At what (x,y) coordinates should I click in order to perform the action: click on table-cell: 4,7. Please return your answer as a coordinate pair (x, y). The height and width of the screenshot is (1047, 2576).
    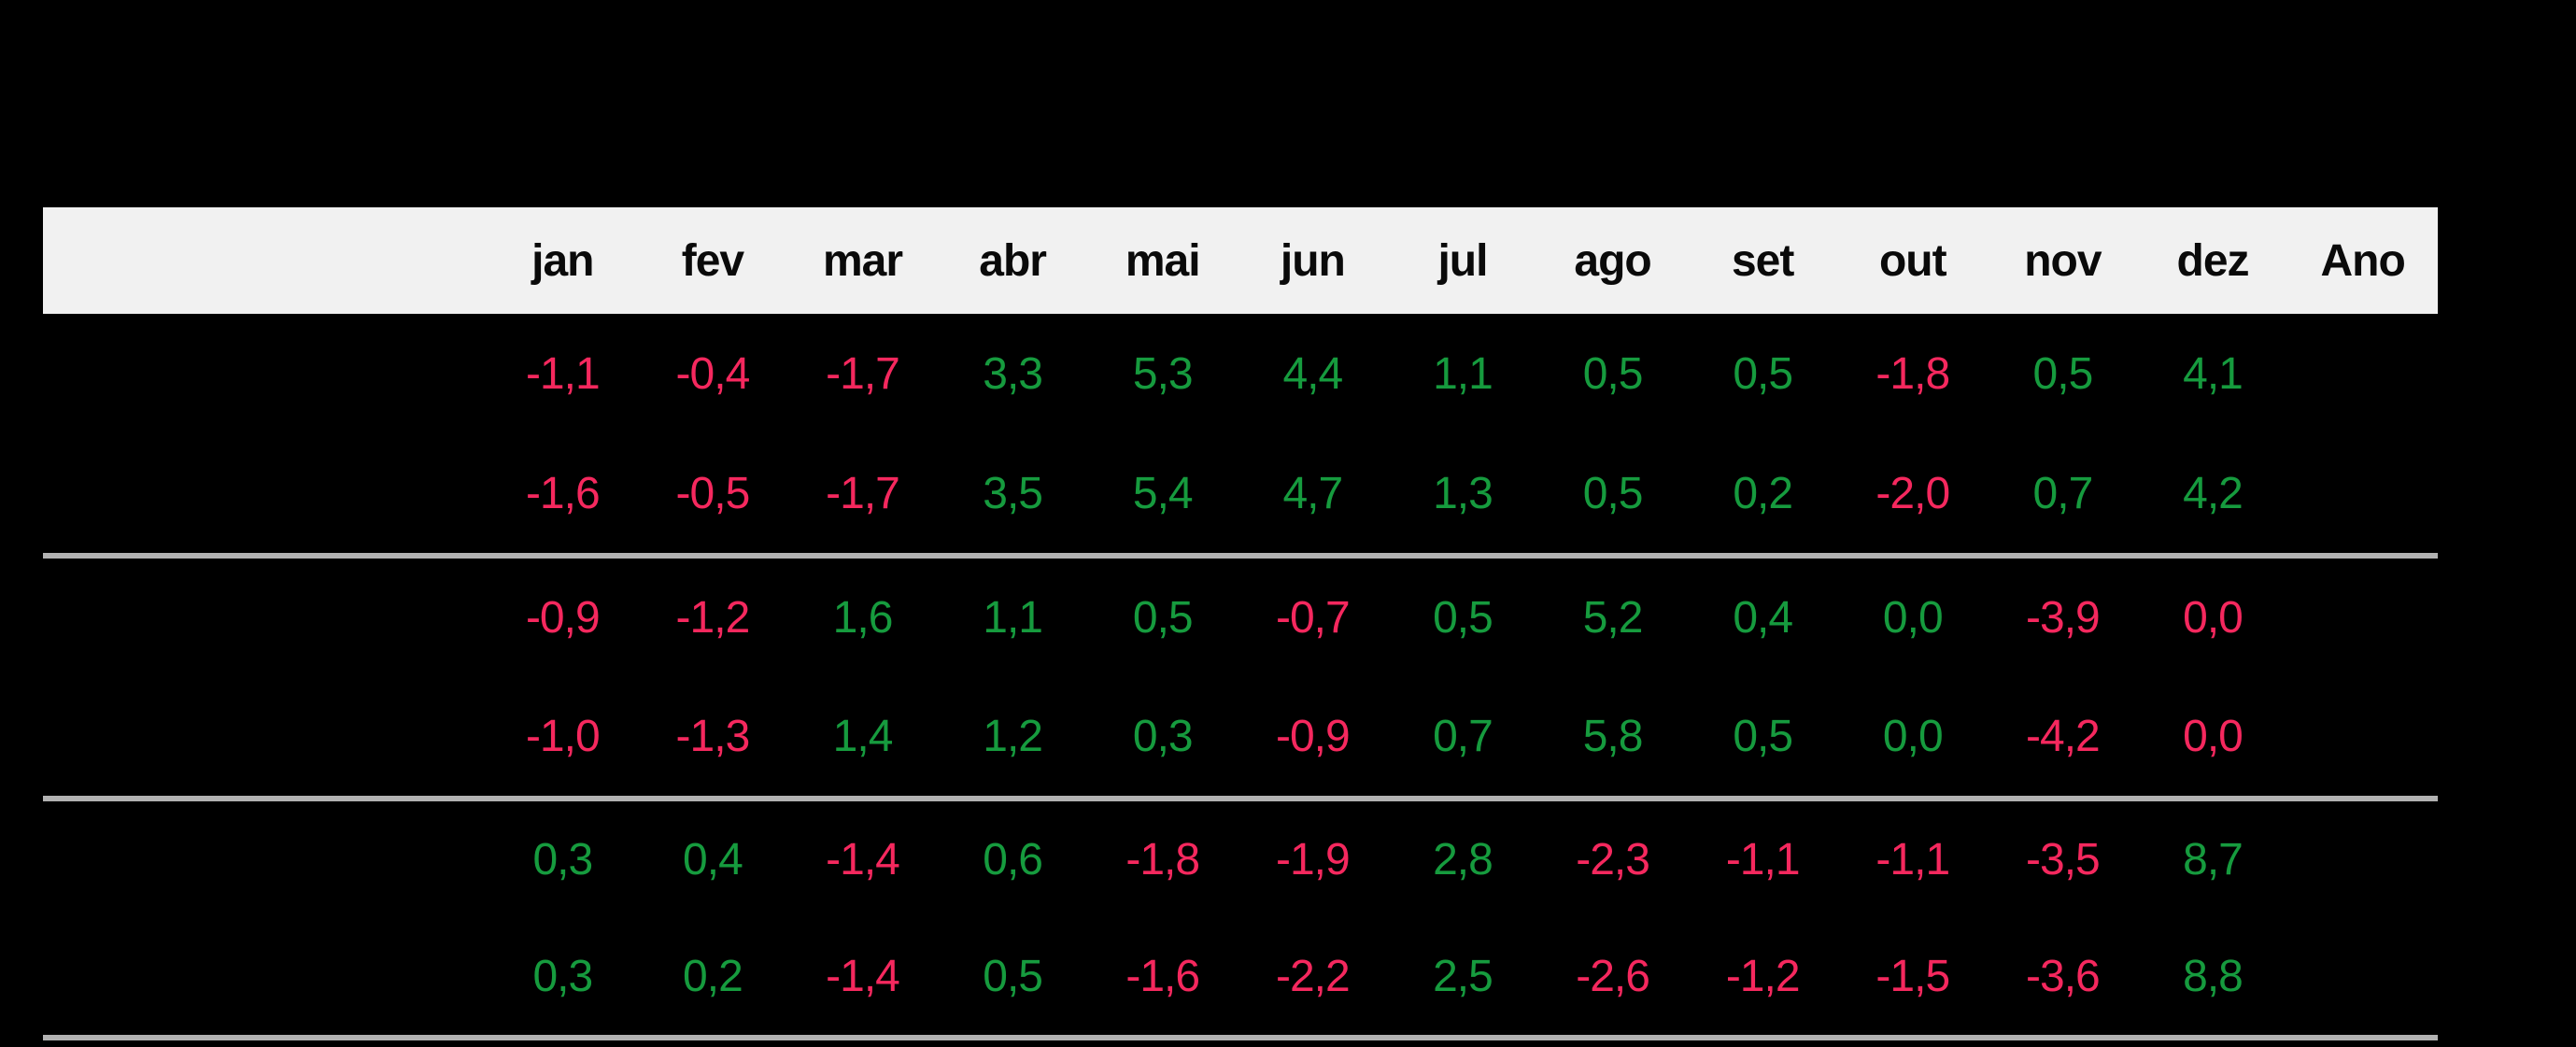
    Looking at the image, I should click on (1312, 493).